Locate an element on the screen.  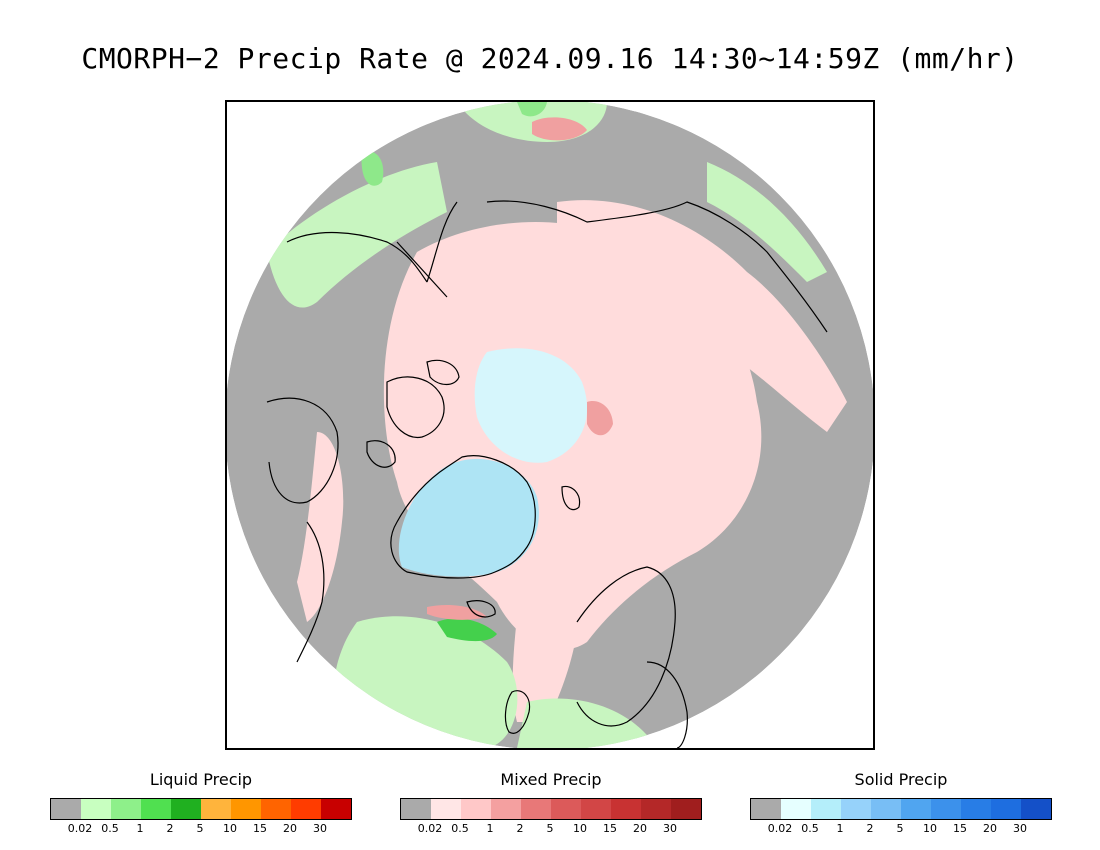
mixed-precip-strong-iceland is located at coordinates (457, 612).